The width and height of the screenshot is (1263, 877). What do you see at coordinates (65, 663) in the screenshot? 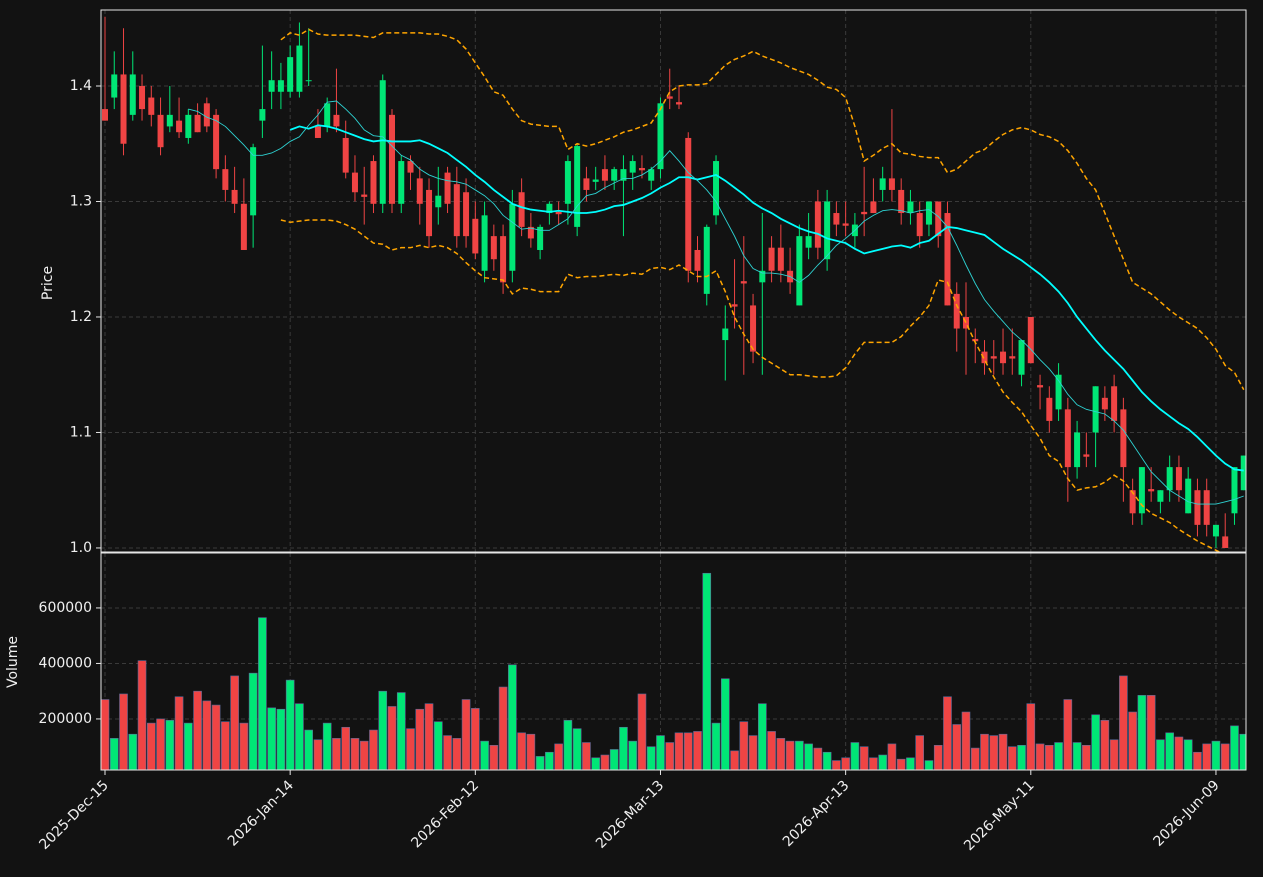
I see `y-tick-label: 400000` at bounding box center [65, 663].